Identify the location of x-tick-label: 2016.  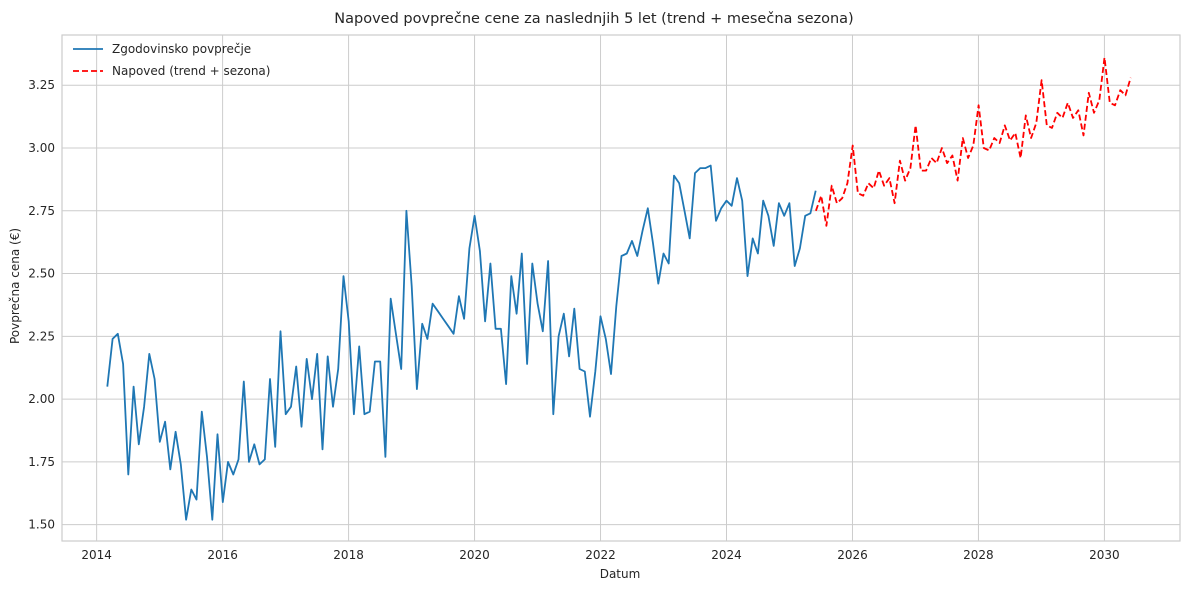
(222, 555).